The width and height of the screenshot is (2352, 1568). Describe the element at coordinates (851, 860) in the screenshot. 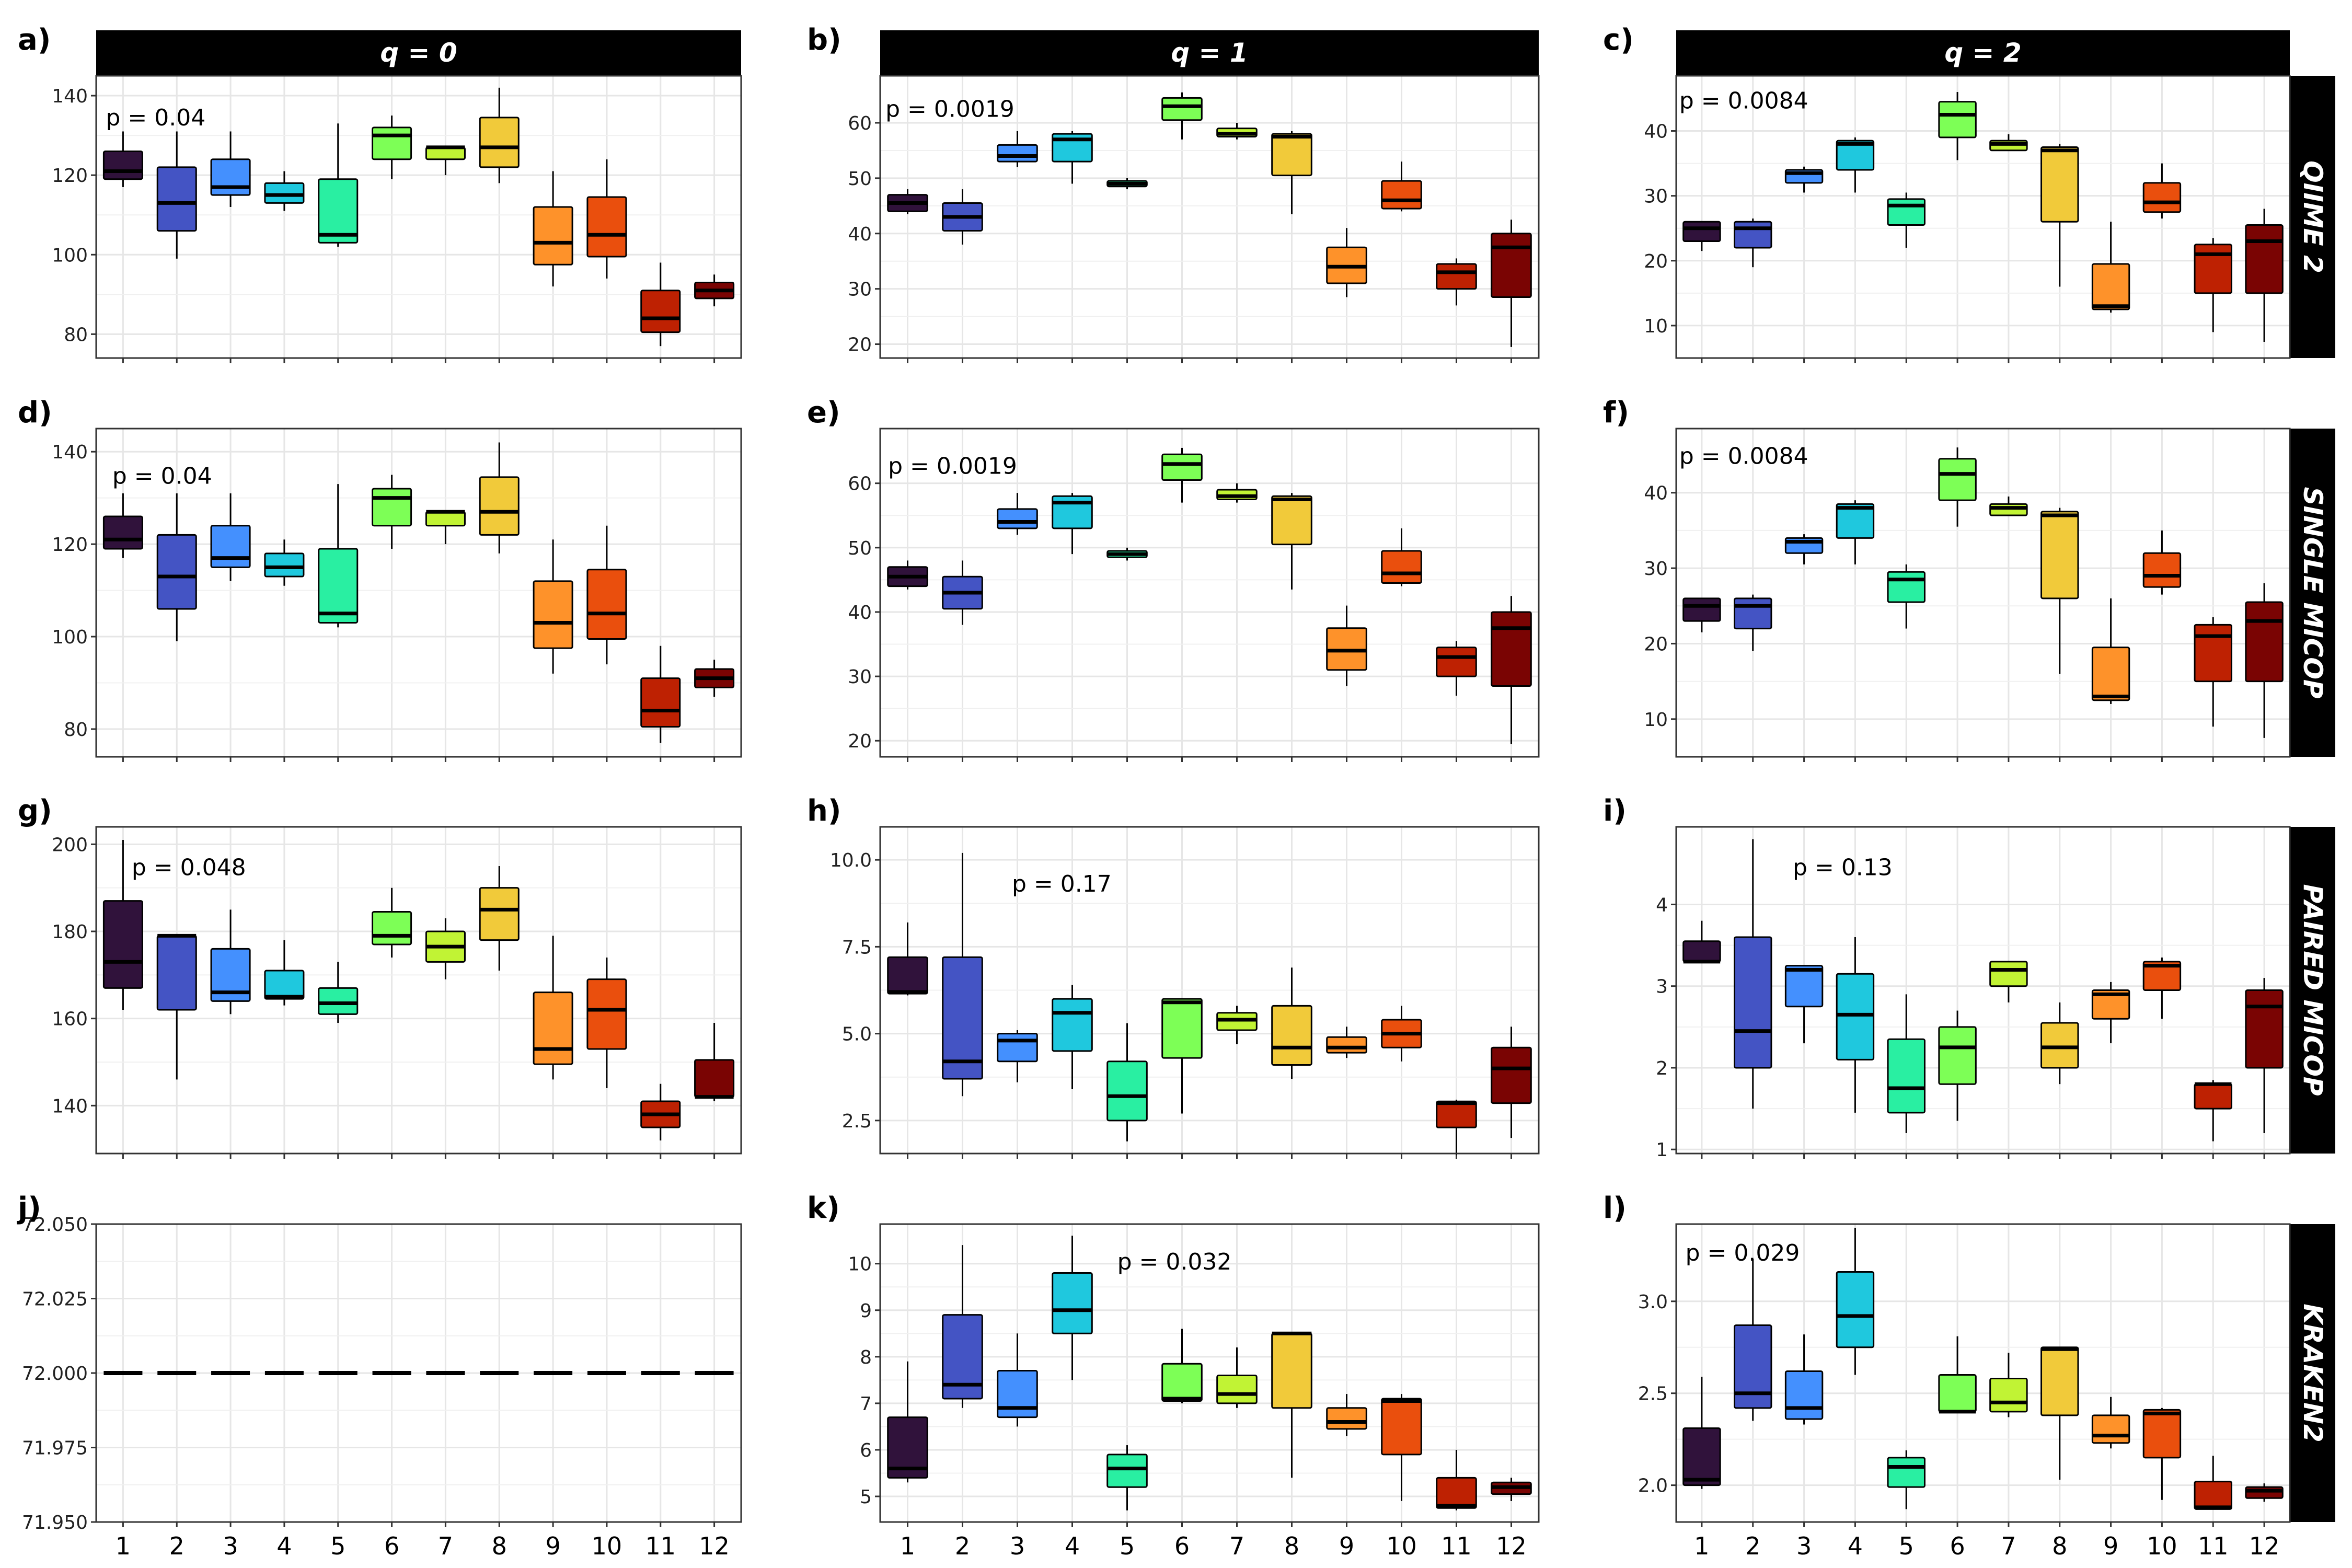

I see `y-tick-label: 10.0` at that location.